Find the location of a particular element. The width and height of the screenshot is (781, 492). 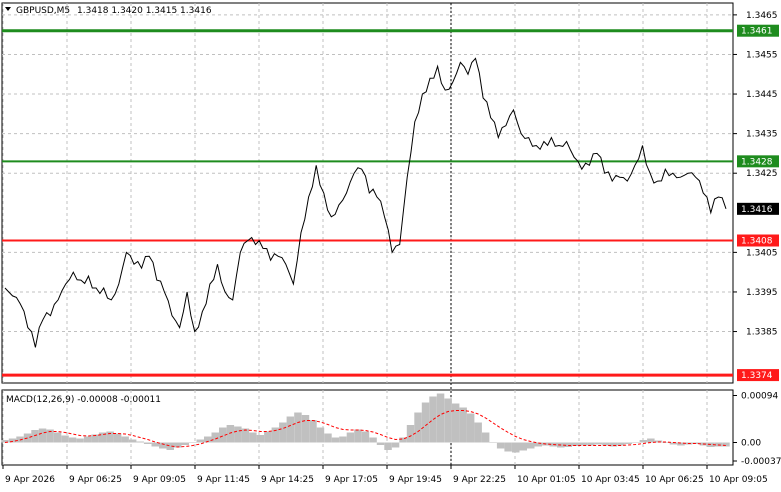

price-level-tag-label: 1.3408 is located at coordinates (757, 242).